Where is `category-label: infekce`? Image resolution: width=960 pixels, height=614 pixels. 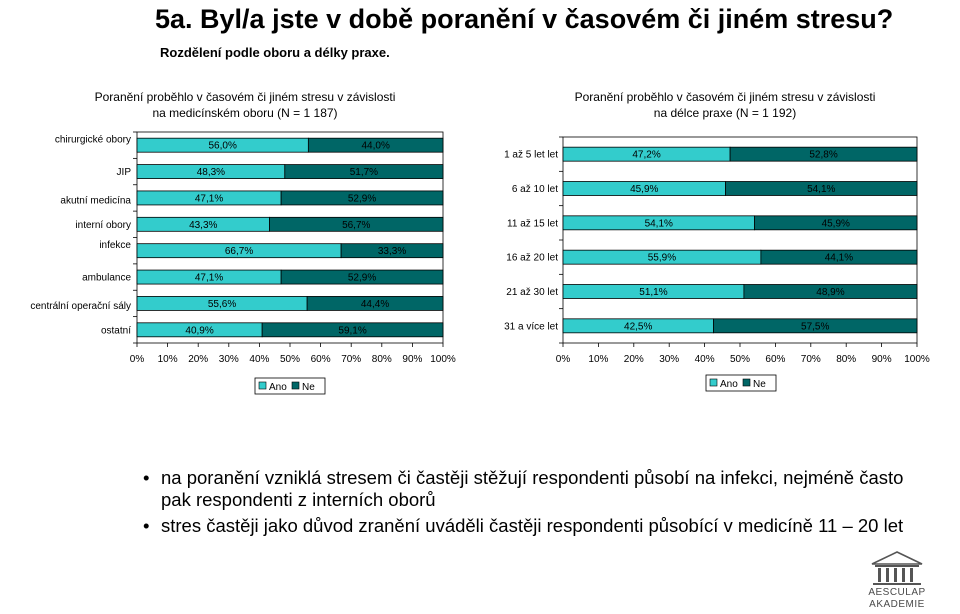 category-label: infekce is located at coordinates (115, 245).